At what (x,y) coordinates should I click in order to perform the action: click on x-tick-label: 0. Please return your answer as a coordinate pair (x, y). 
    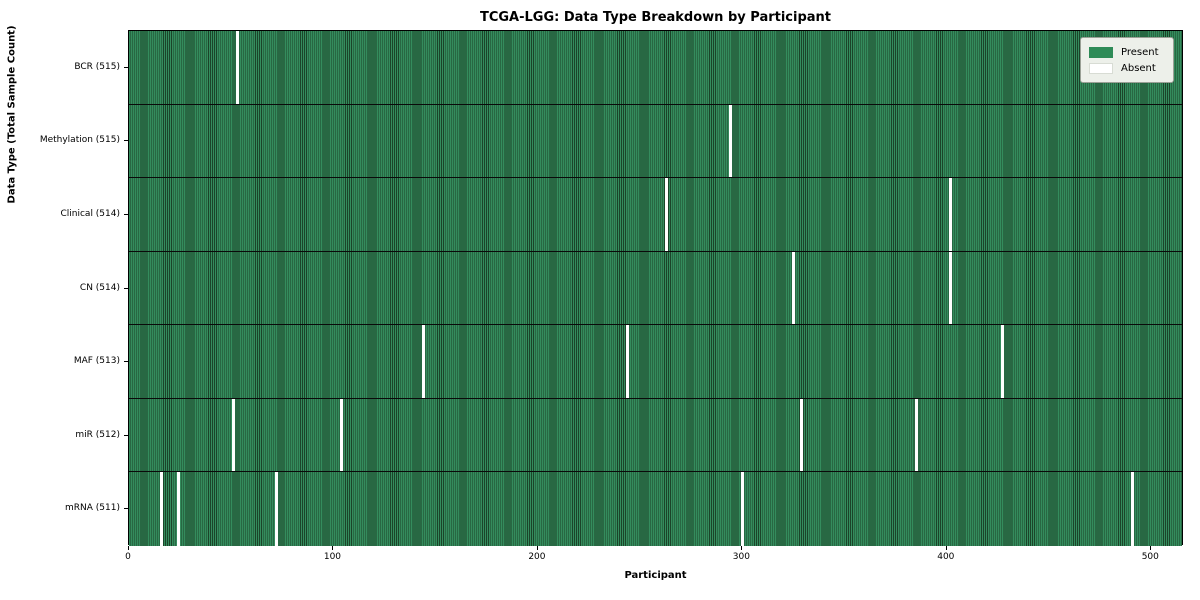
    Looking at the image, I should click on (128, 557).